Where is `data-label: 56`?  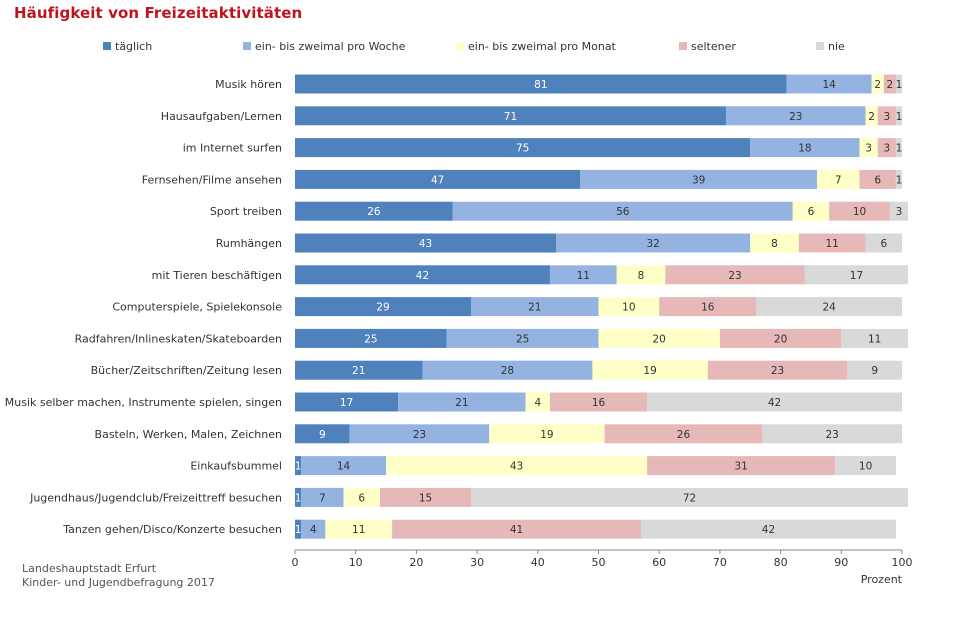 data-label: 56 is located at coordinates (623, 212).